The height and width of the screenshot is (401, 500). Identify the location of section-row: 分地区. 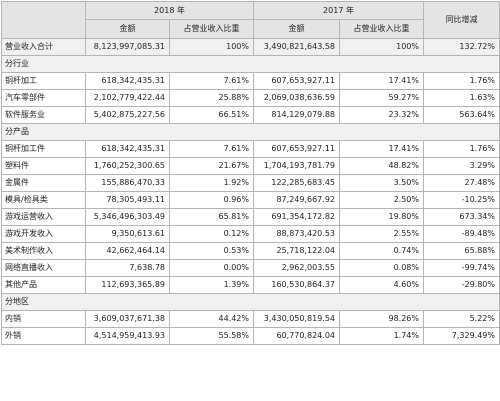
(250, 302).